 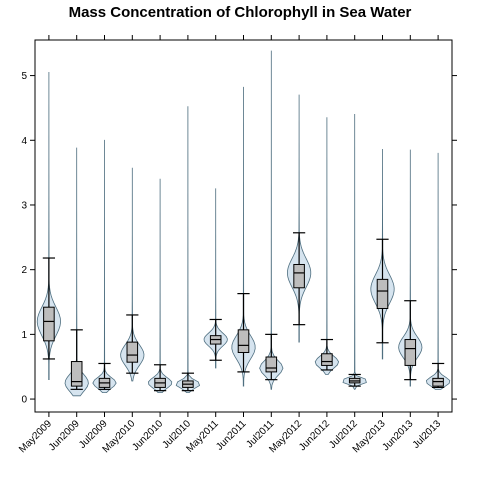 What do you see at coordinates (382, 293) in the screenshot?
I see `box-May2013` at bounding box center [382, 293].